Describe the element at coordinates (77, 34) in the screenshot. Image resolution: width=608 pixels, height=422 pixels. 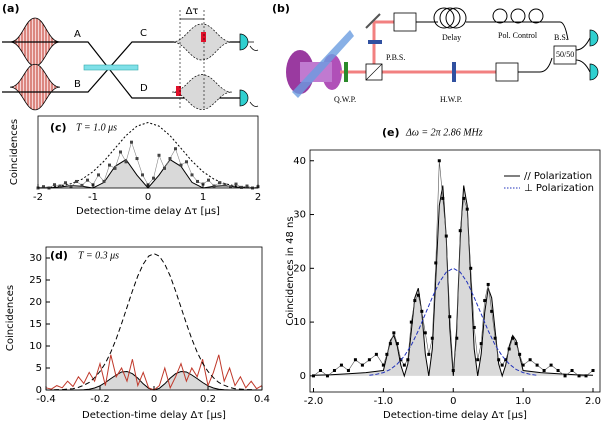
I see `port-label: A` at that location.